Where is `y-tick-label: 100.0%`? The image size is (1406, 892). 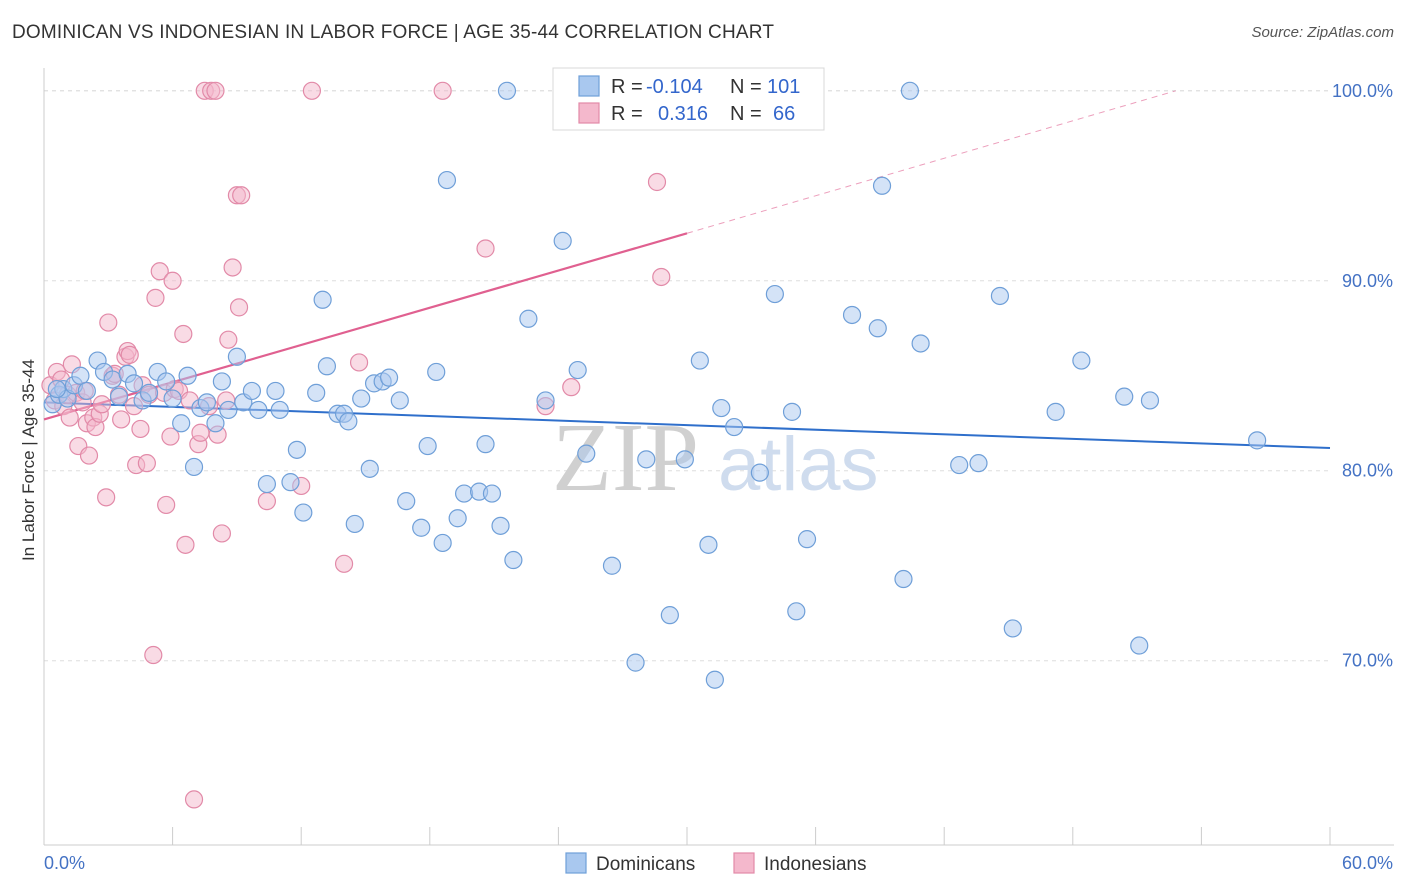
y-tick-label: 100.0% is located at coordinates (1362, 91).